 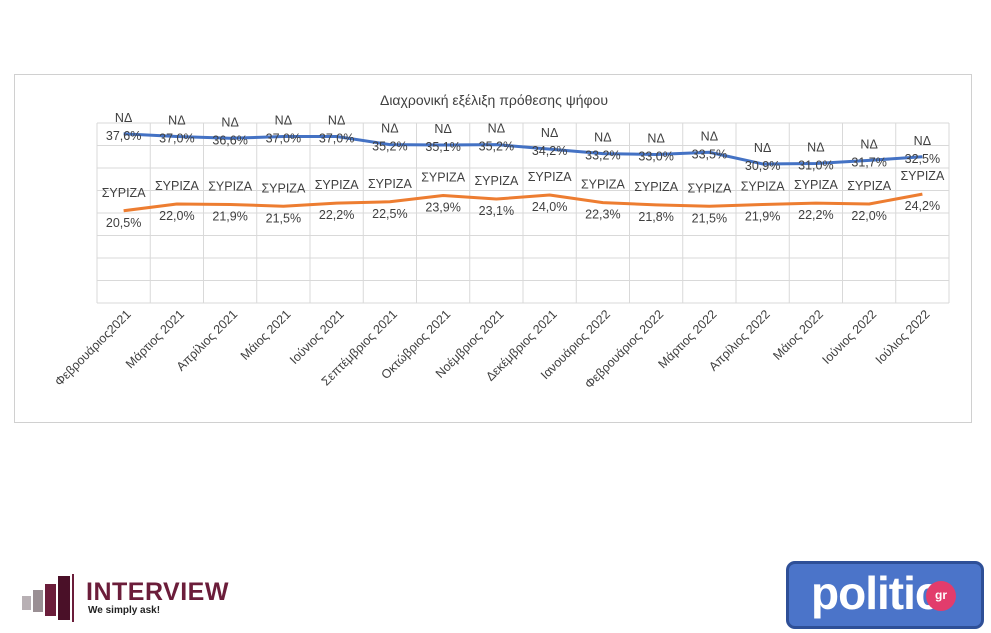 I want to click on politic-logo: politic gr, so click(x=885, y=595).